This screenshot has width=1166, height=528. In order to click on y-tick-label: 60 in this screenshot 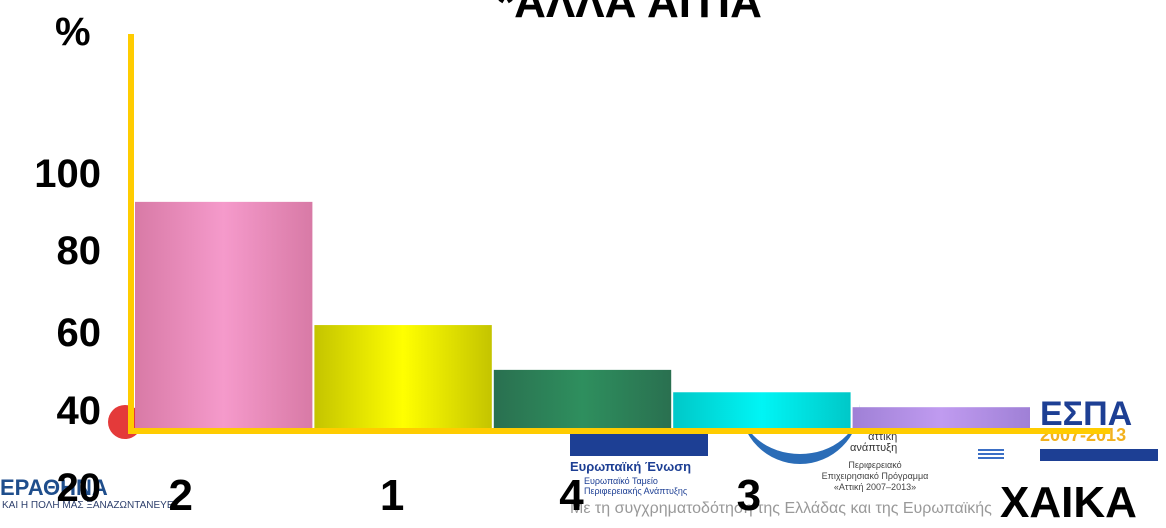, I will do `click(79, 333)`.